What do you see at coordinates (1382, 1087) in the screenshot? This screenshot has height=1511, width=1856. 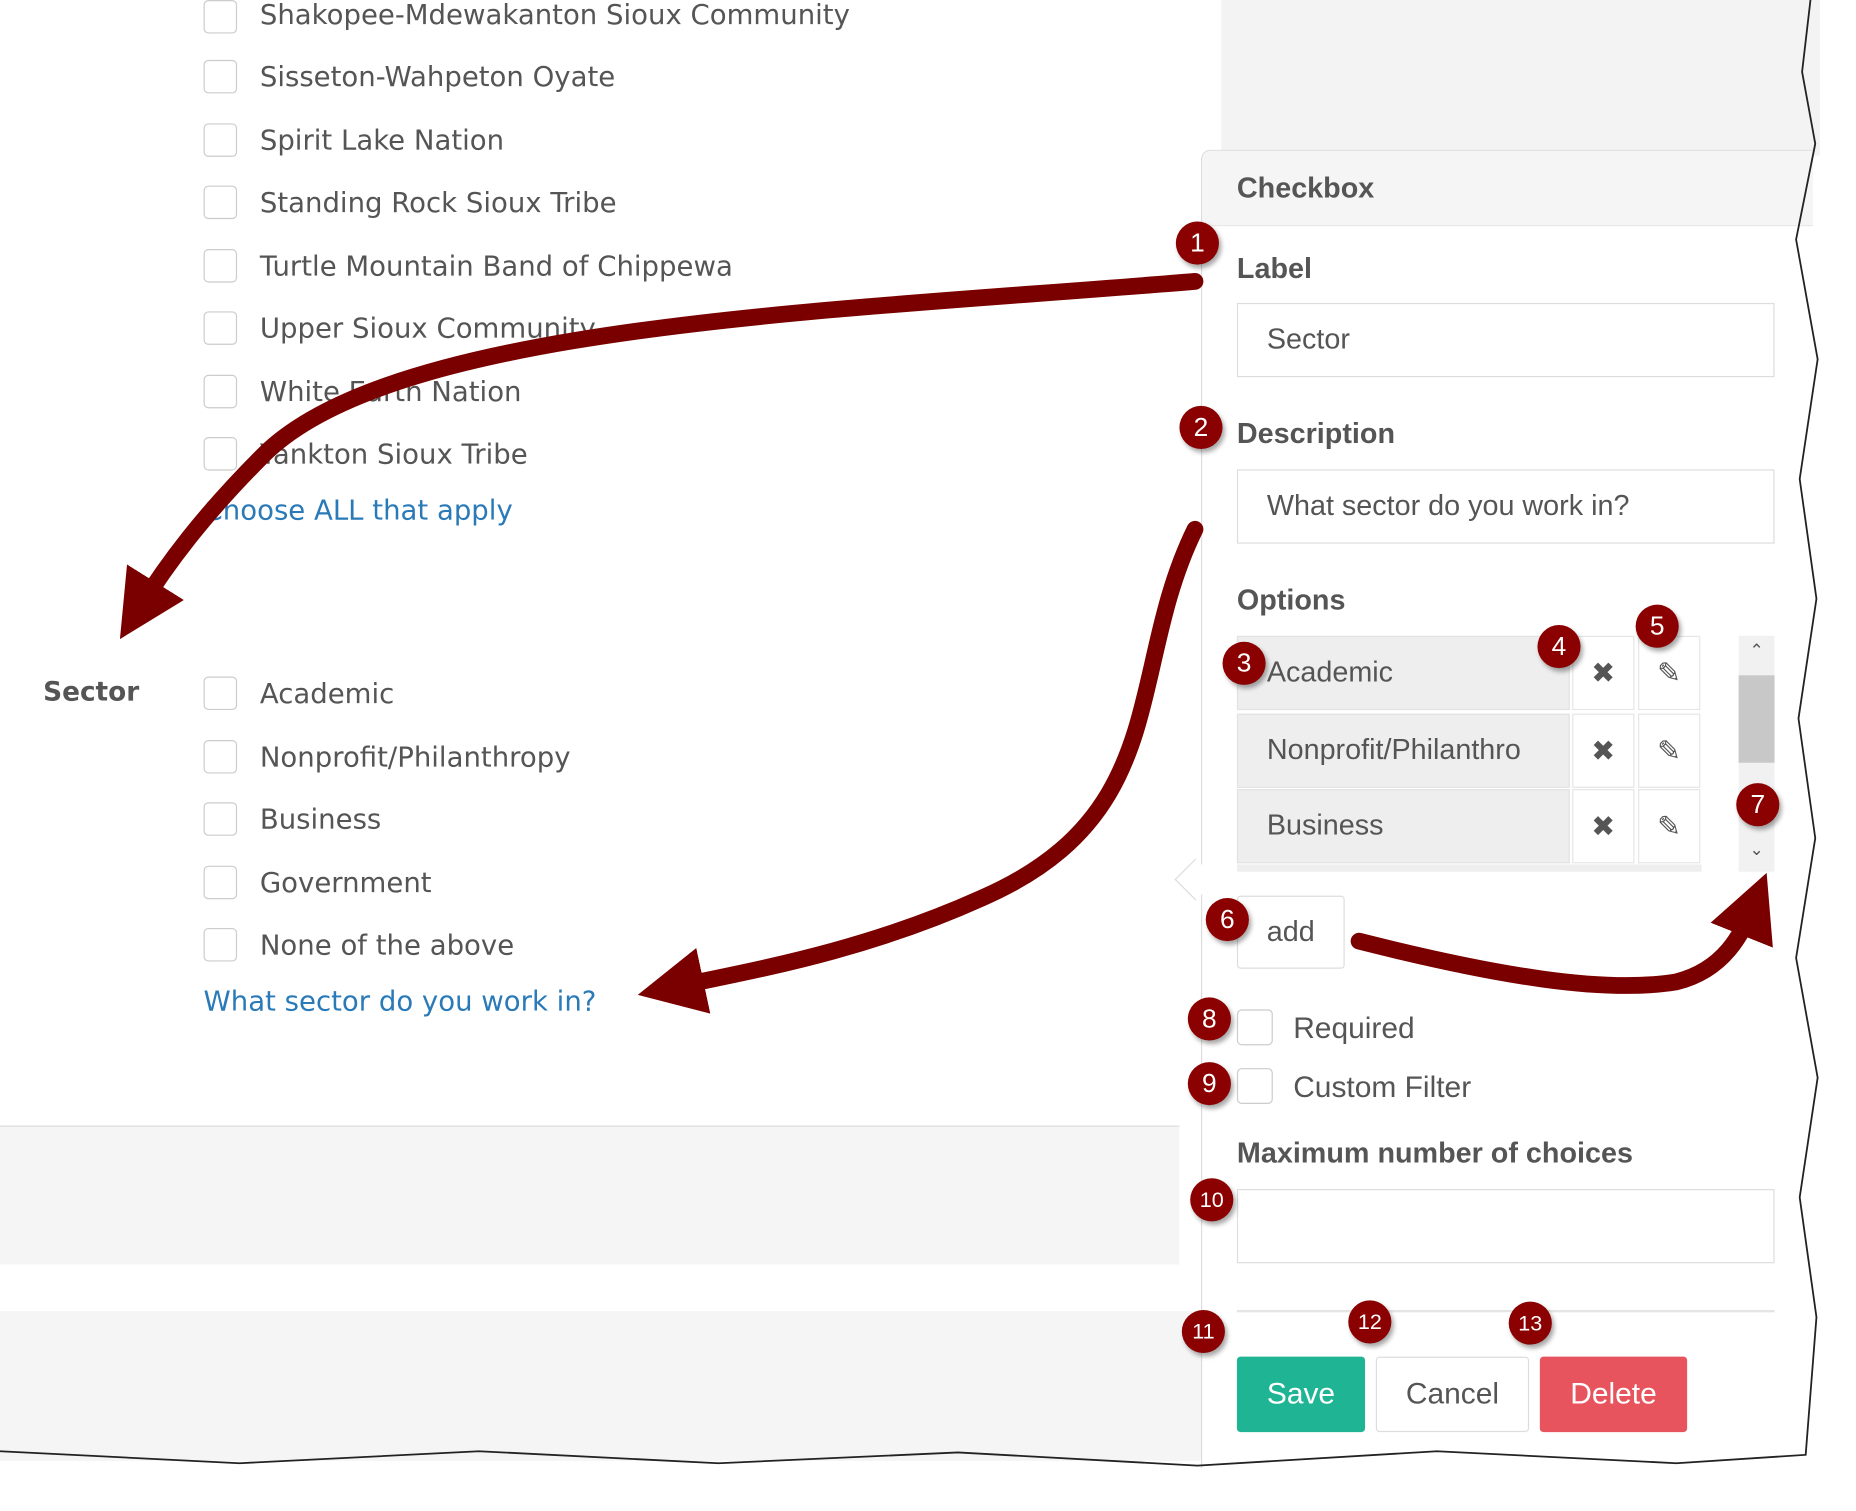 I see `custom-filter-label: Custom Filter` at bounding box center [1382, 1087].